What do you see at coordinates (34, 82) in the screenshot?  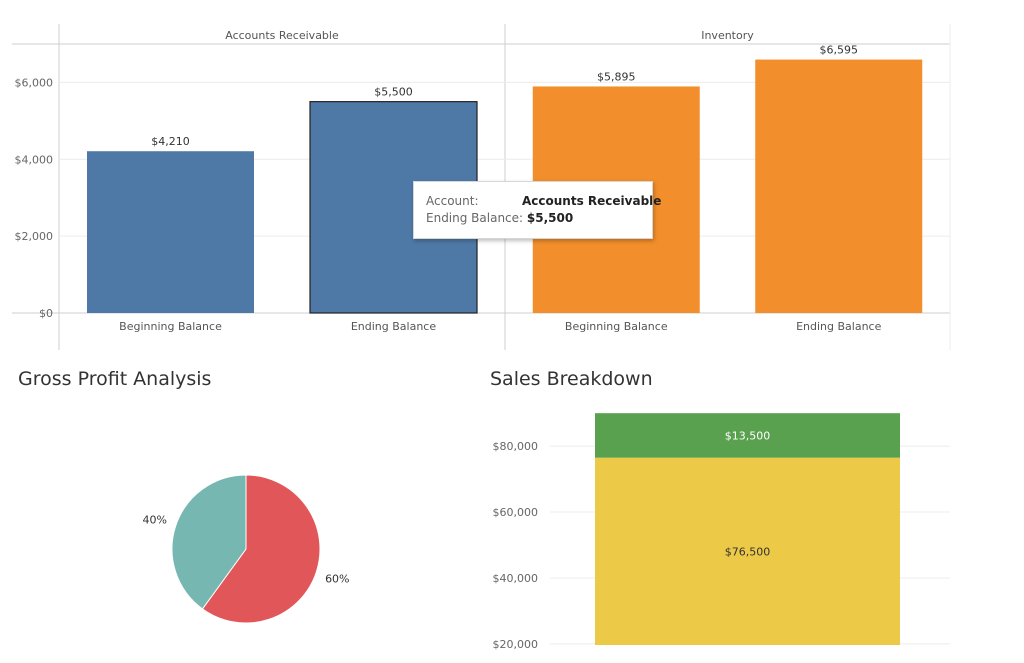 I see `y-tick-label: $6,000` at bounding box center [34, 82].